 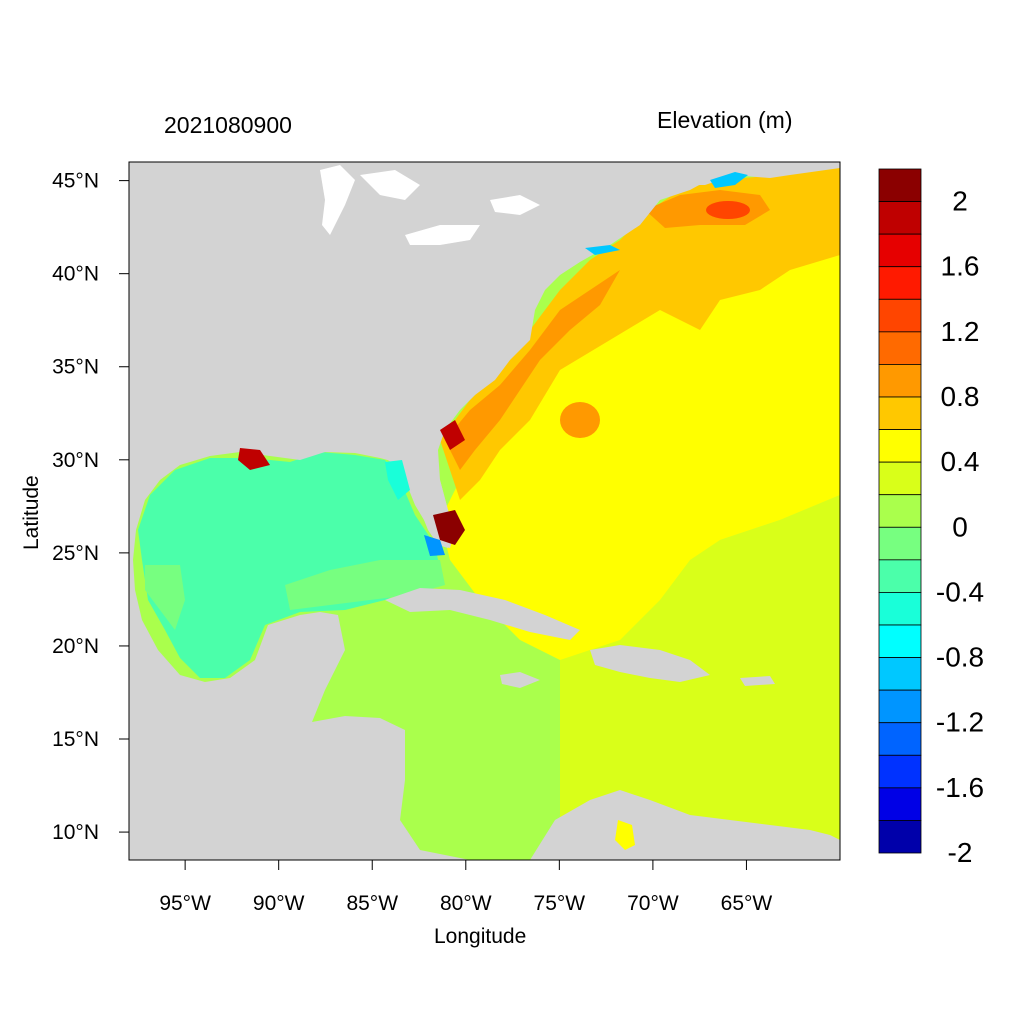 I want to click on gulf-field, so click(x=289, y=565).